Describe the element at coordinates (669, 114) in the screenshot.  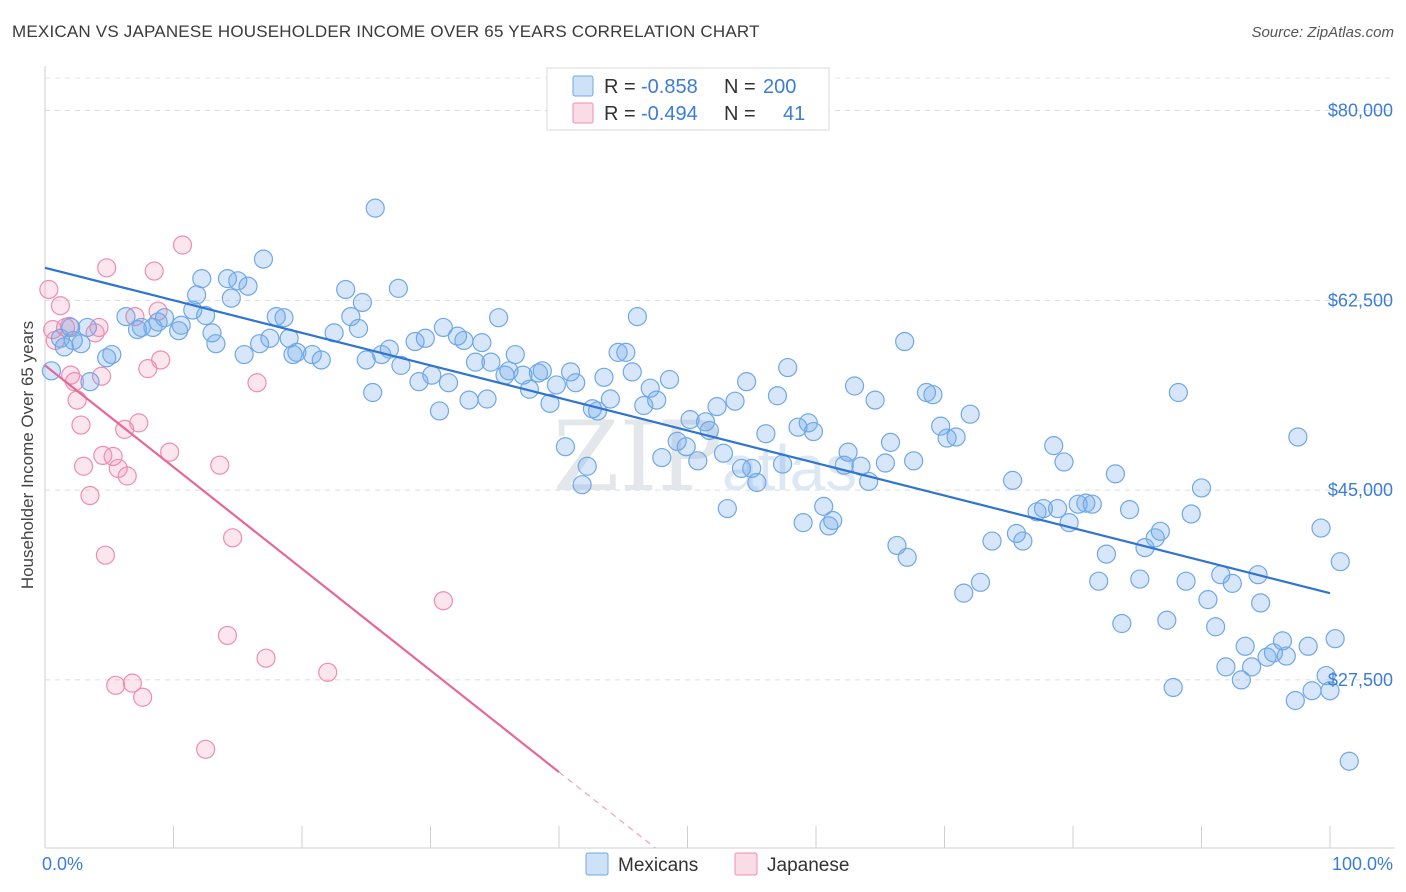
I see `legend-r-value: -0.494` at that location.